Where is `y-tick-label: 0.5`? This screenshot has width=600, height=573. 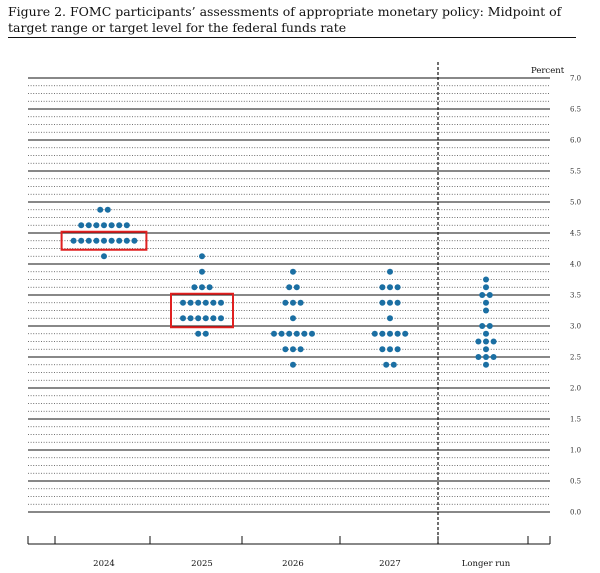 y-tick-label: 0.5 is located at coordinates (575, 482).